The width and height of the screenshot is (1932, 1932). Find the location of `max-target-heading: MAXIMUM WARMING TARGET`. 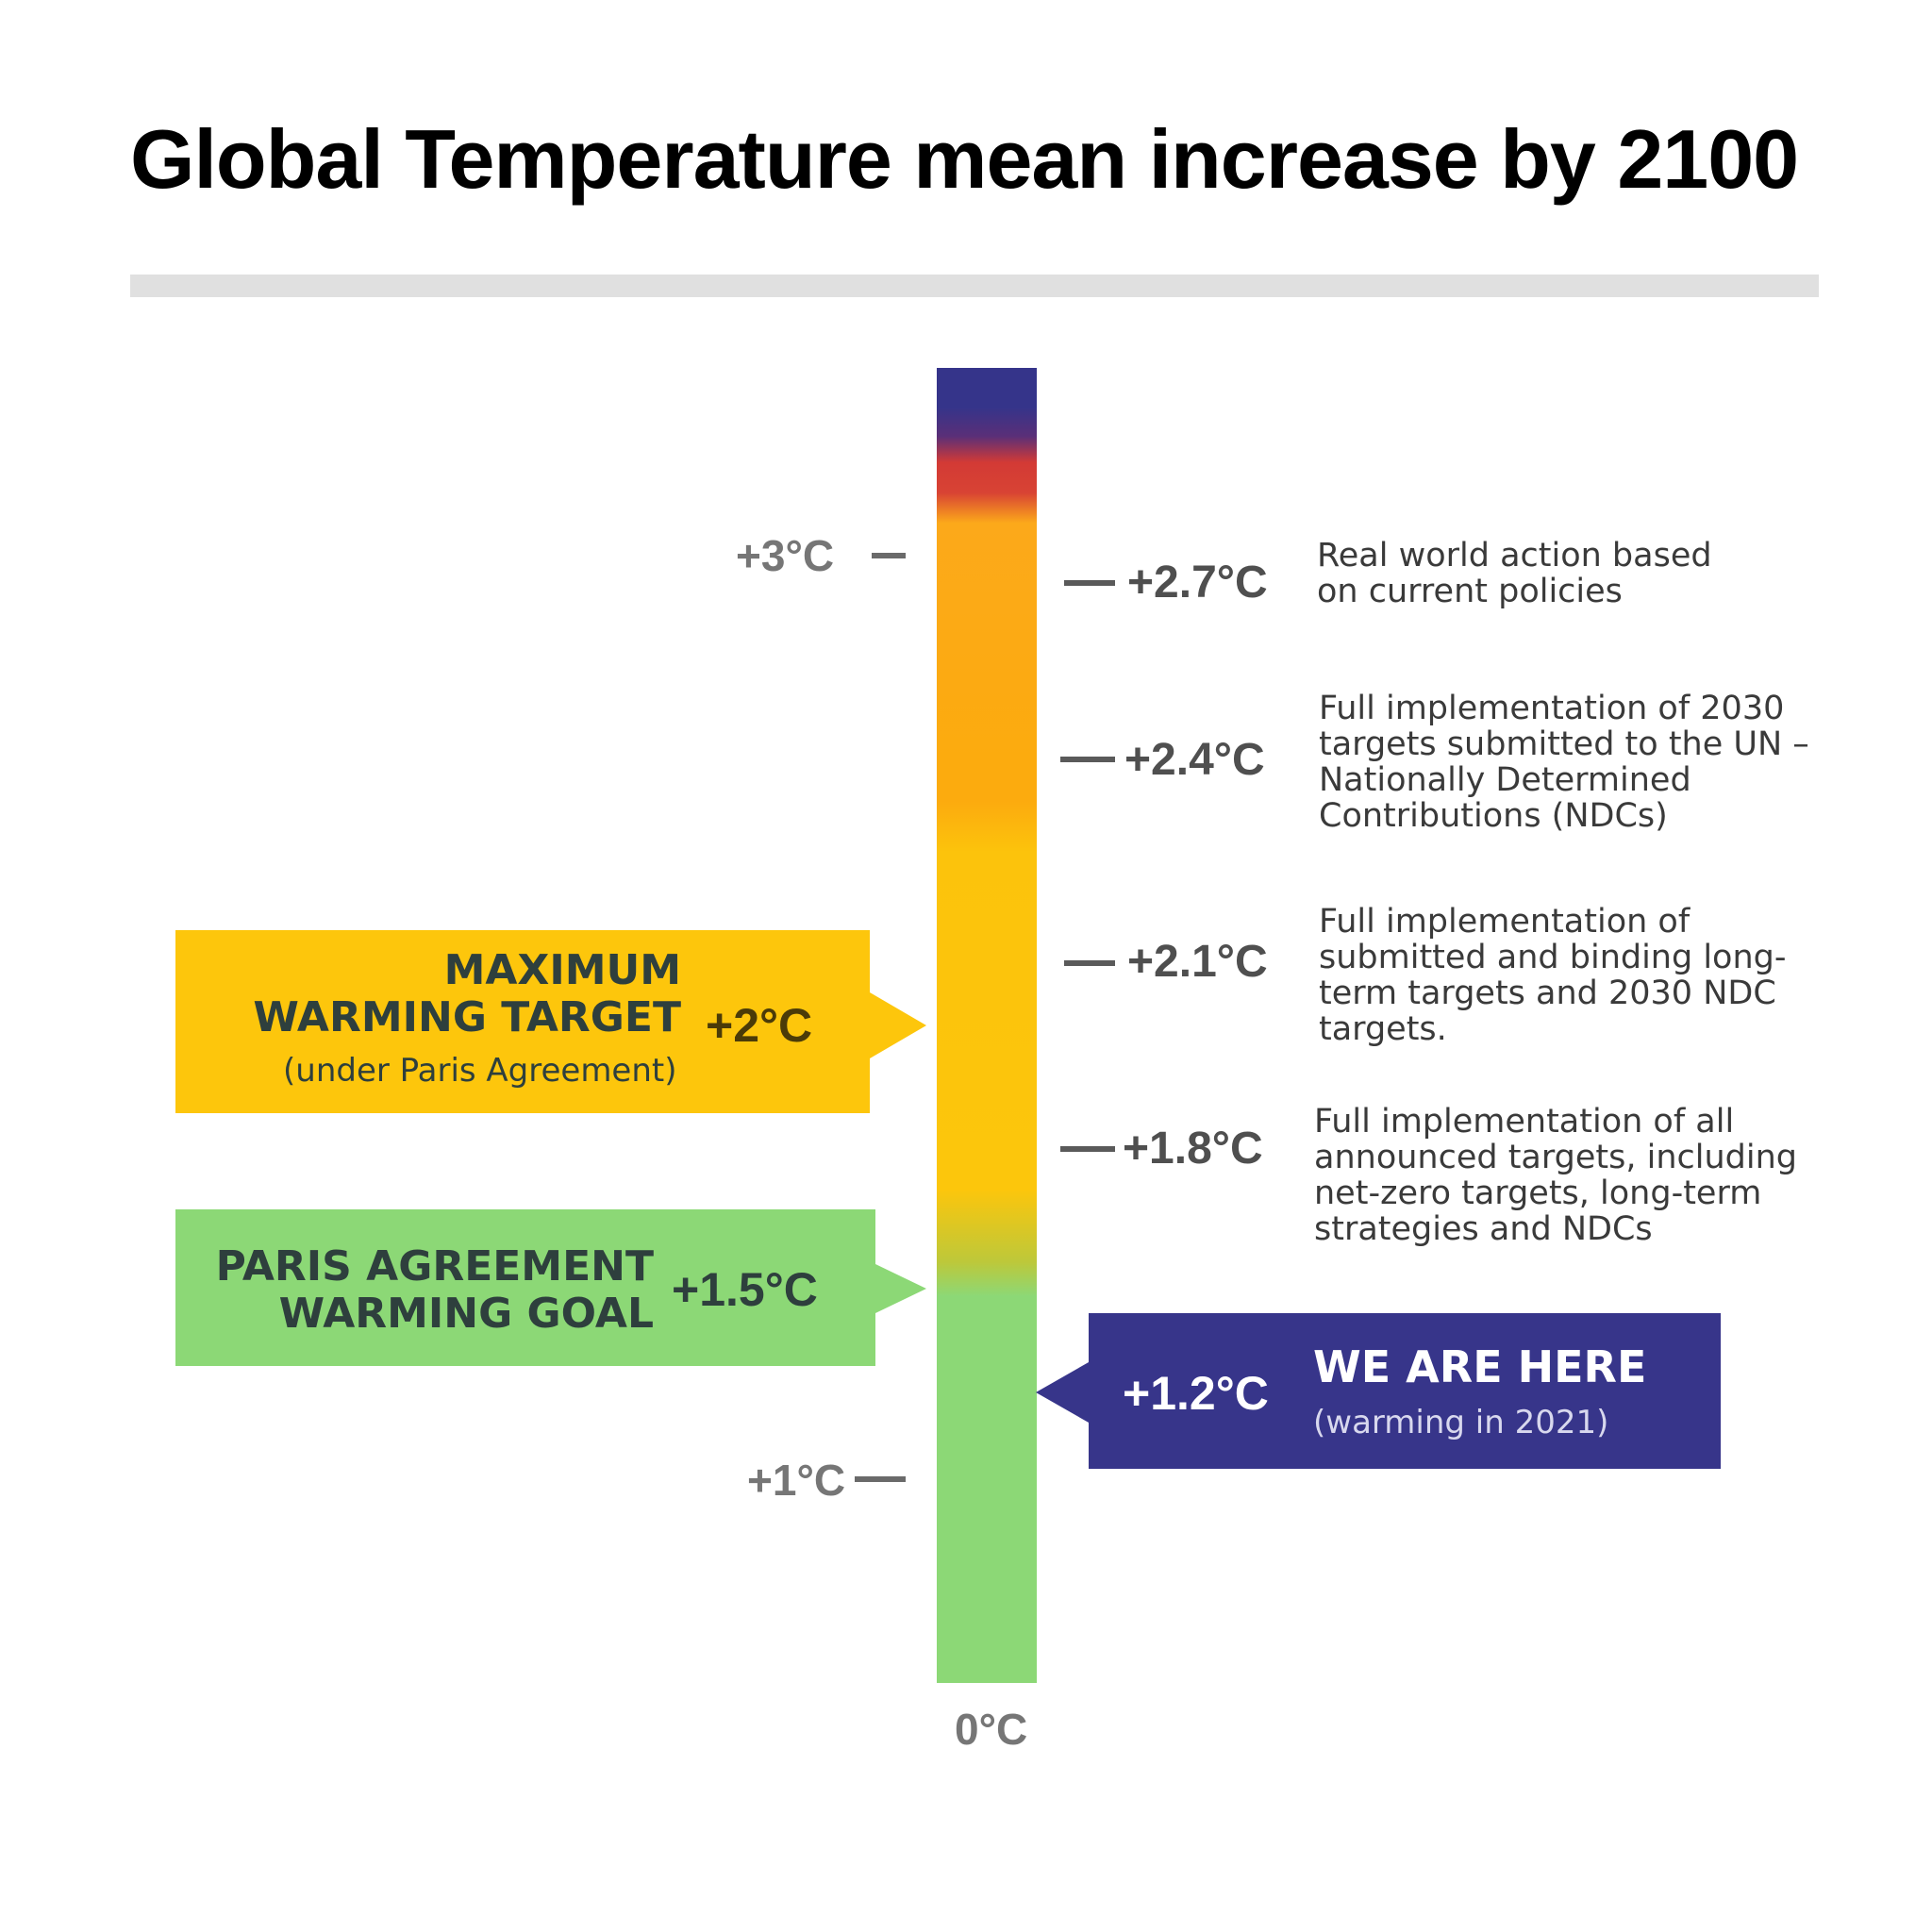

max-target-heading: MAXIMUM WARMING TARGET is located at coordinates (467, 994).